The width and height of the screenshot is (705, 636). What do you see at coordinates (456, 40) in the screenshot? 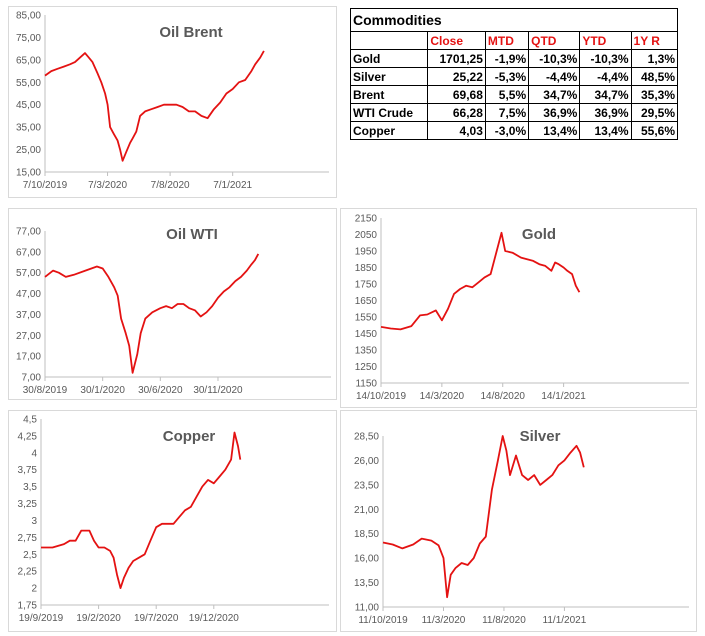
I see `column-header: Close` at bounding box center [456, 40].